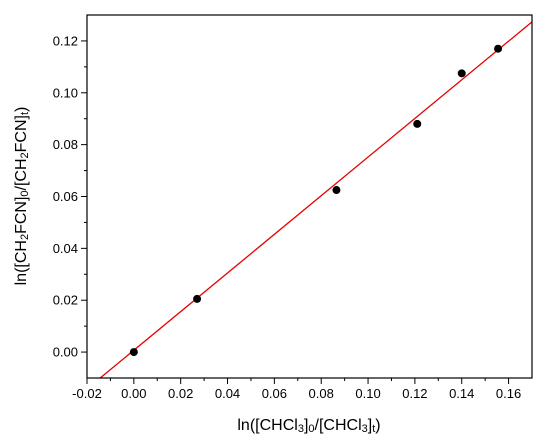  What do you see at coordinates (508, 393) in the screenshot?
I see `x-tick-label: 0.16` at bounding box center [508, 393].